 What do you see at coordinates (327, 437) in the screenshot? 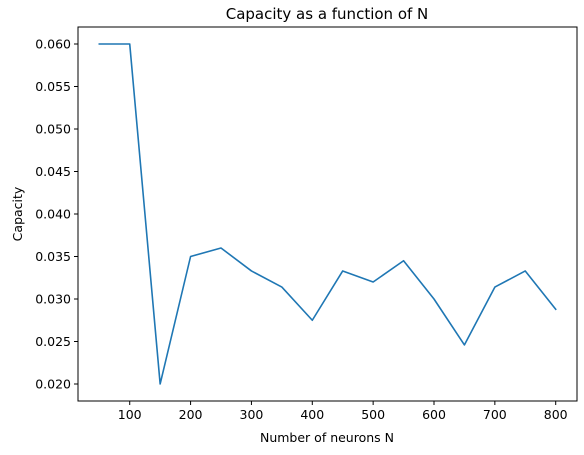
I see `x-axis-label: Number of neurons N` at bounding box center [327, 437].